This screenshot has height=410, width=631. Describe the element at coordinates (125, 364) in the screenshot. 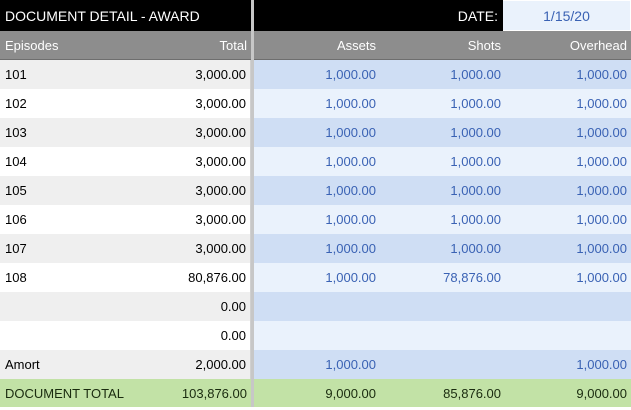

I see `table-row: Amort 2,000.00` at that location.